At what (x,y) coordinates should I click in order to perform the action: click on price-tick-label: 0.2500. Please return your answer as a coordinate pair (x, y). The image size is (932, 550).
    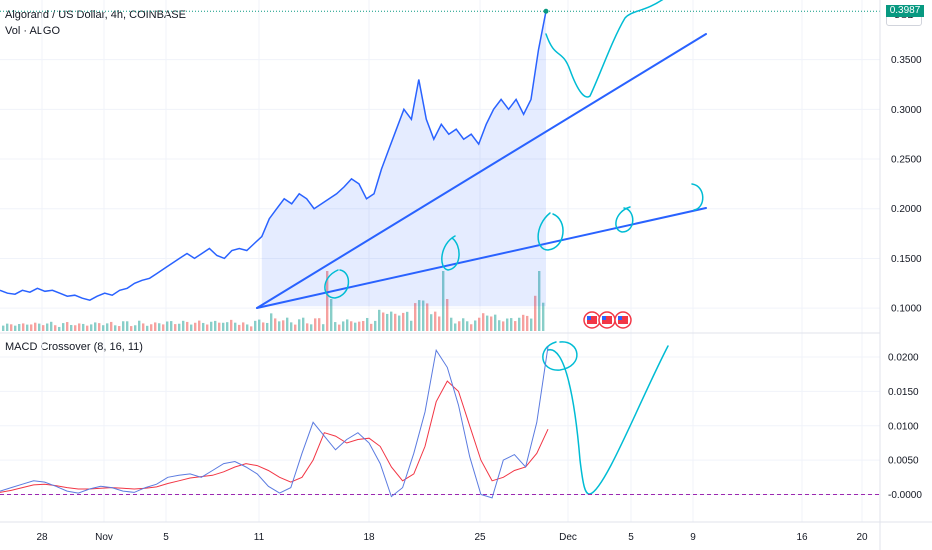
    Looking at the image, I should click on (906, 160).